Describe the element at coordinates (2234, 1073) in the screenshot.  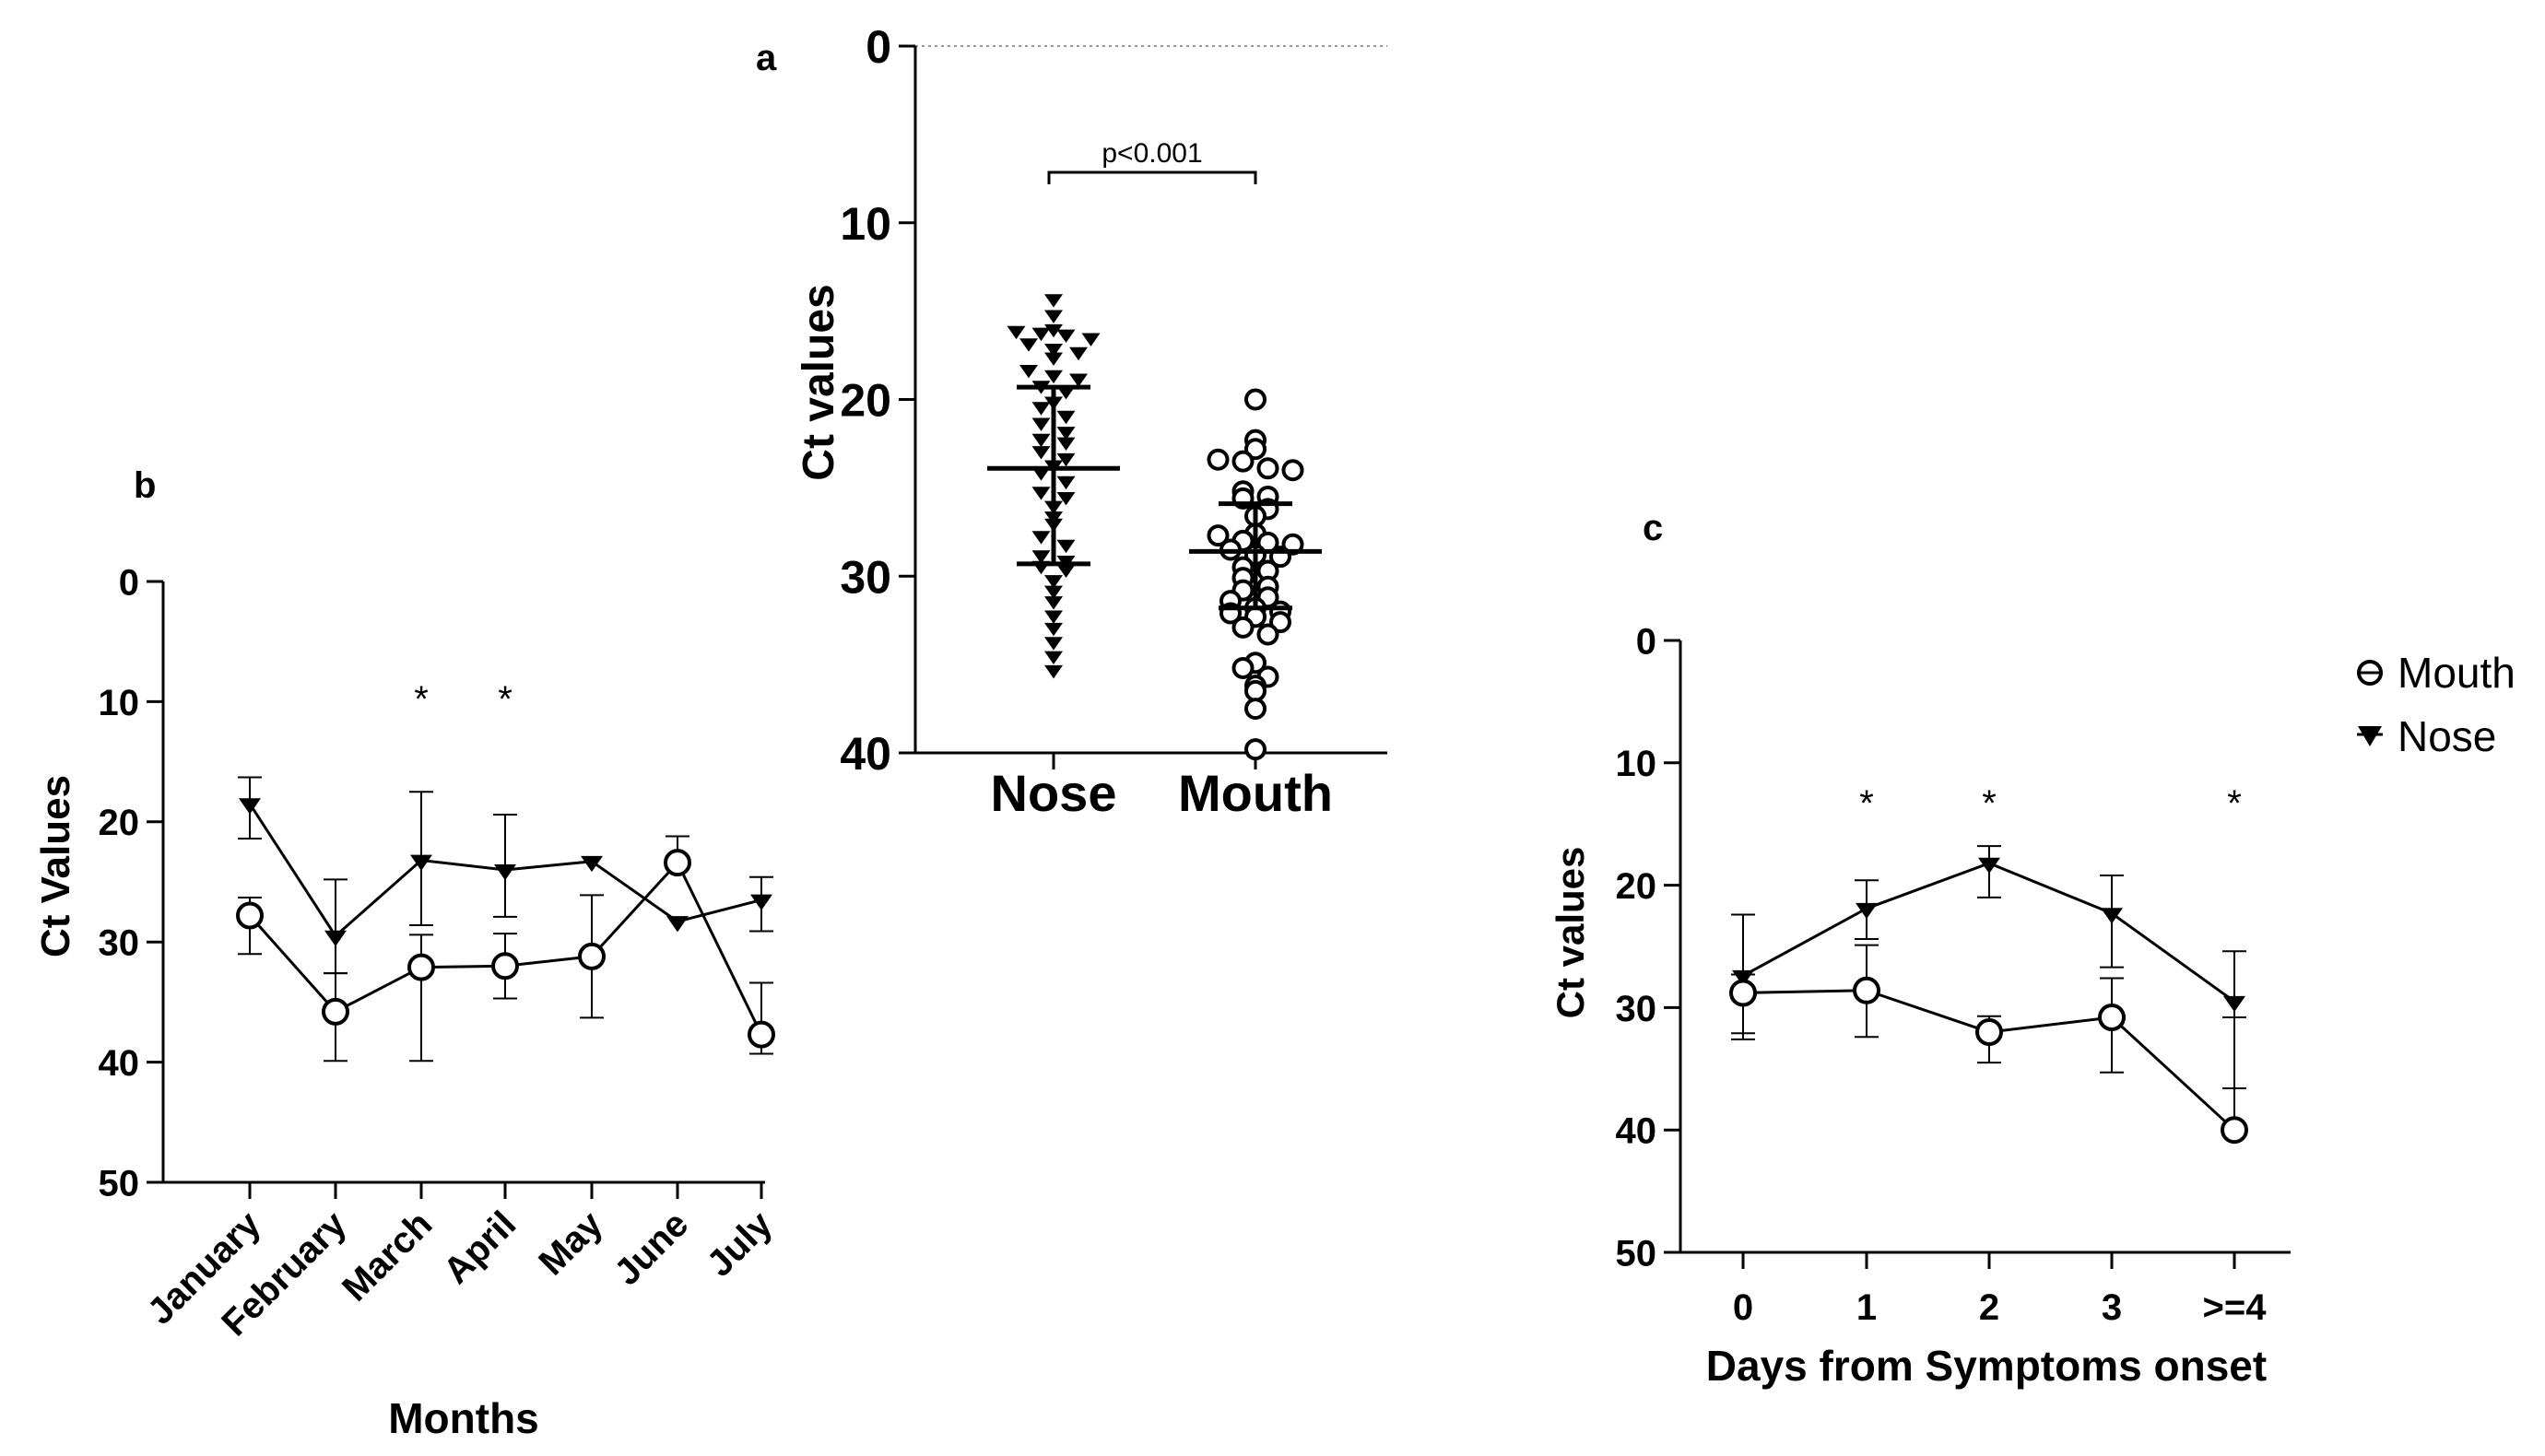
I see `mouth-error-bar` at that location.